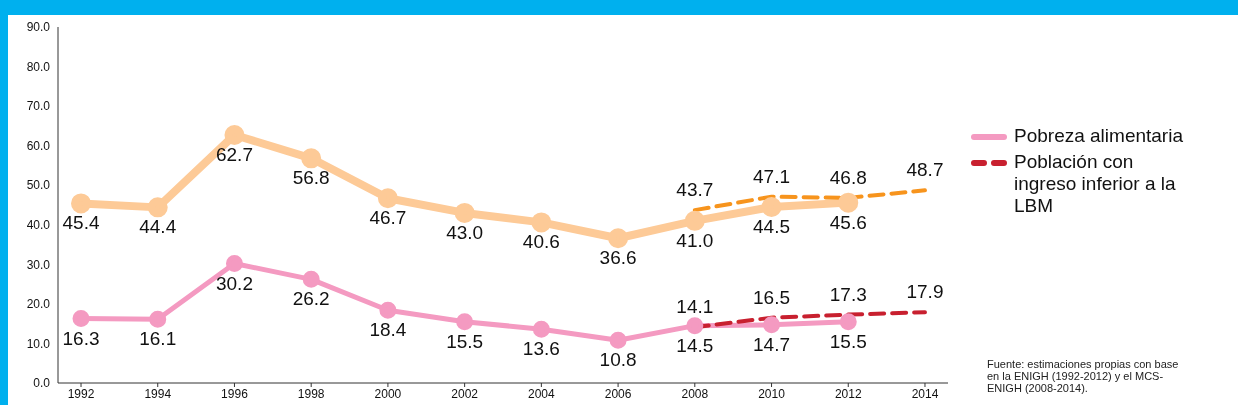  What do you see at coordinates (695, 345) in the screenshot?
I see `data-label: 14.5` at bounding box center [695, 345].